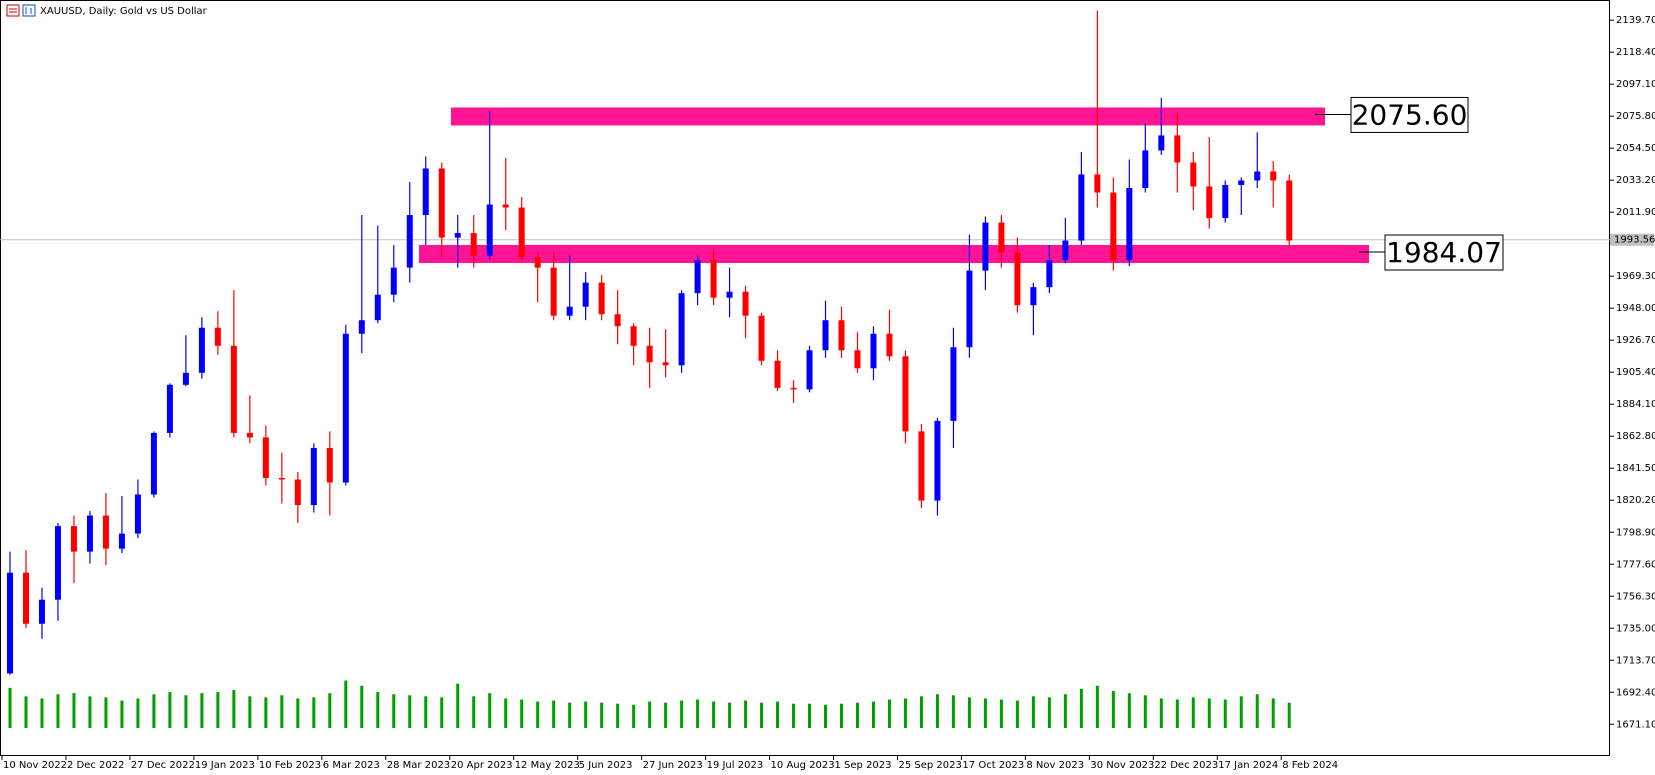 The height and width of the screenshot is (775, 1655). Describe the element at coordinates (1635, 308) in the screenshot. I see `y-tick-label: 1948.00` at that location.